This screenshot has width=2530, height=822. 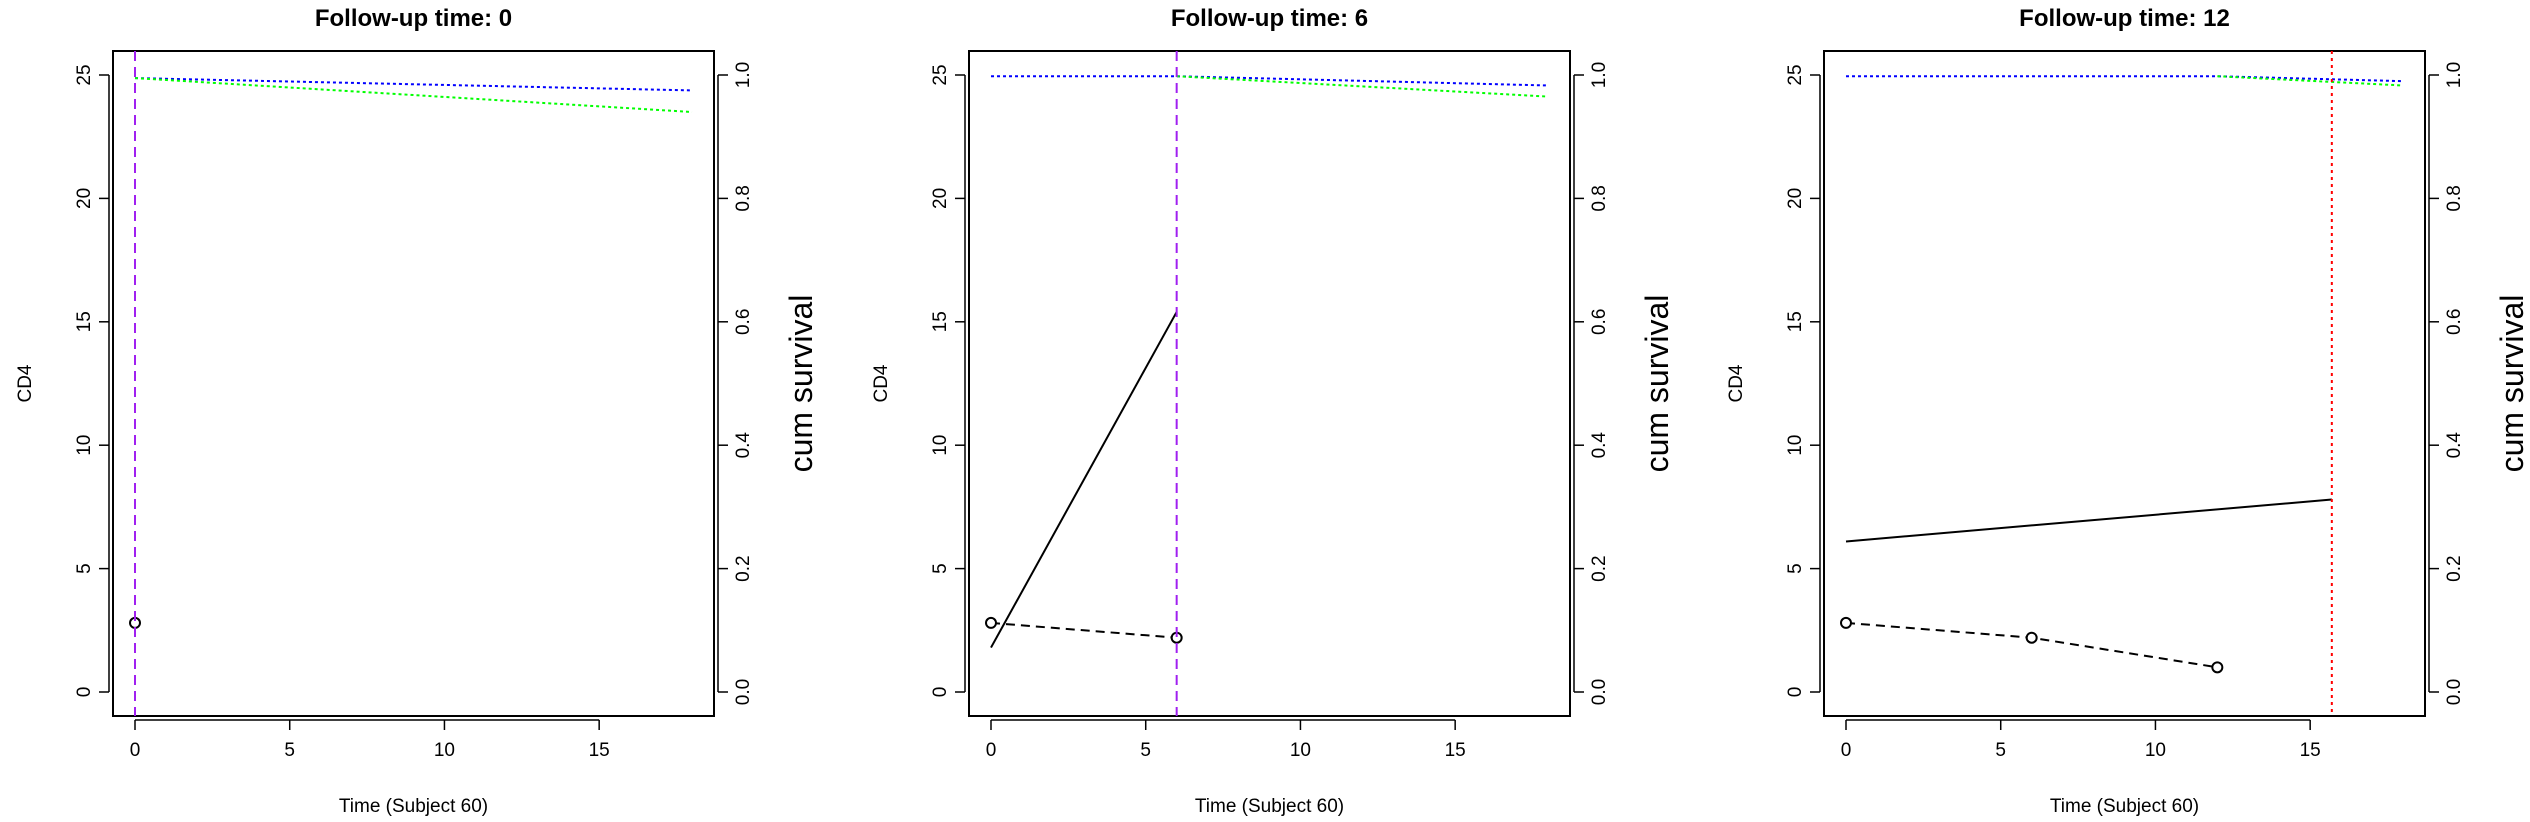 I want to click on chart-title: Follow-up time: 0, so click(x=413, y=18).